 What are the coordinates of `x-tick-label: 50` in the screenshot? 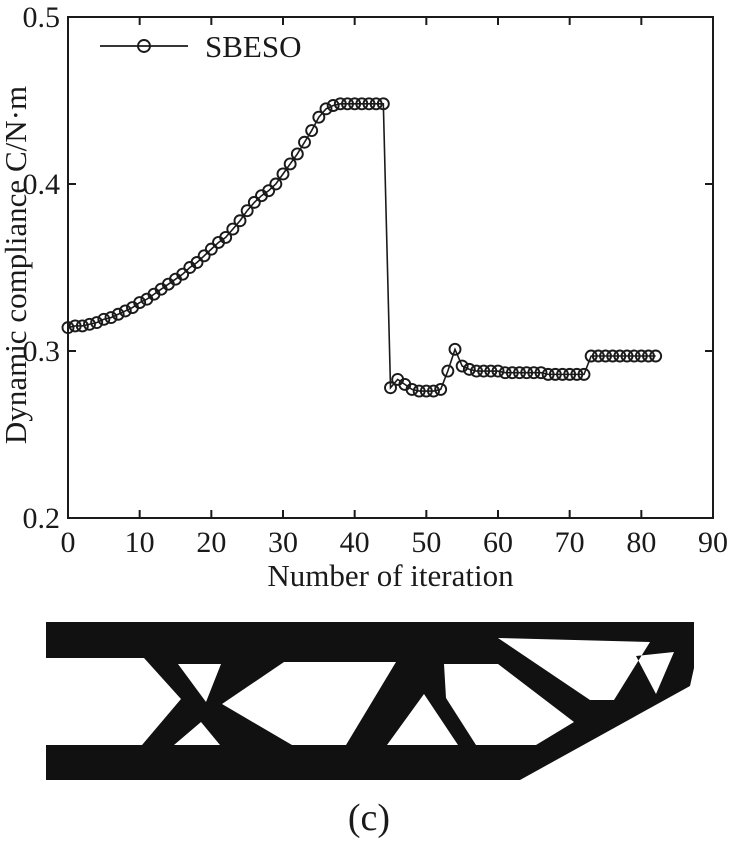 It's located at (426, 542).